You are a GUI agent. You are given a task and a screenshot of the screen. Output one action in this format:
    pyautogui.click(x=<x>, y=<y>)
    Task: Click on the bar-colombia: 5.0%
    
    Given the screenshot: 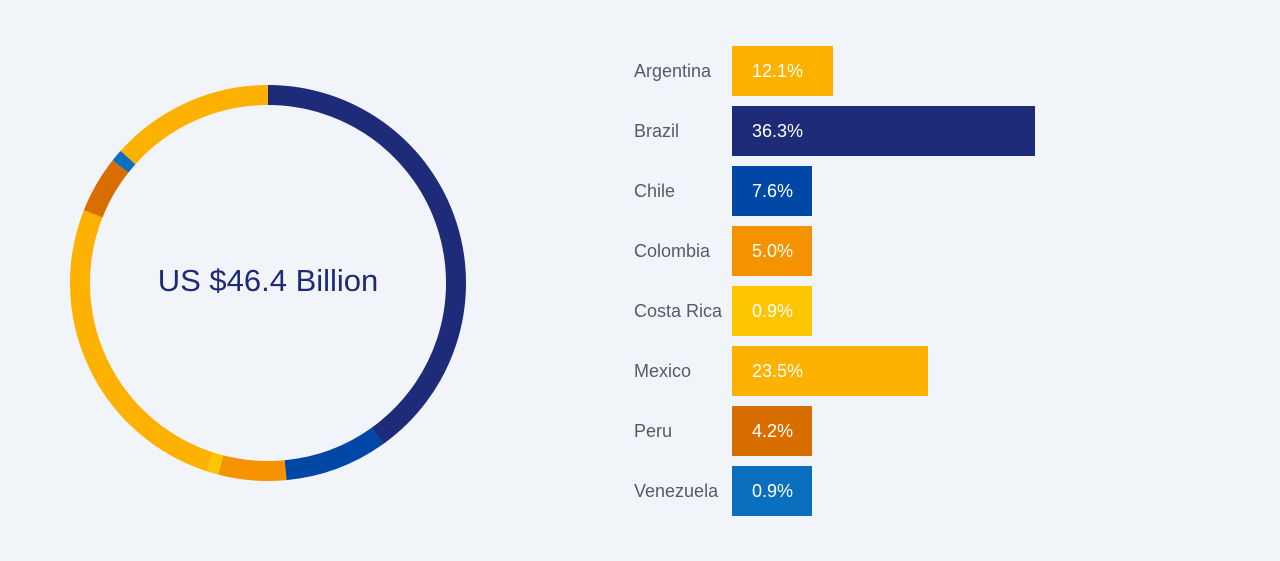 What is the action you would take?
    pyautogui.click(x=772, y=251)
    